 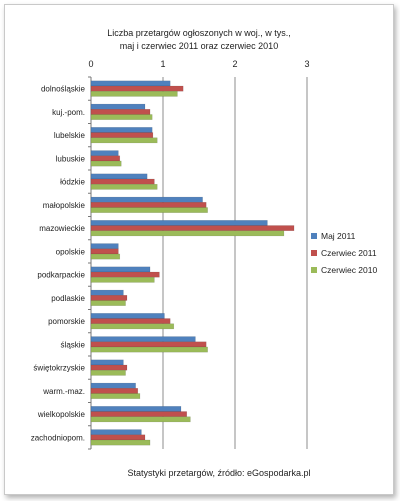 I want to click on category-label: warm.-maz., so click(x=63, y=391).